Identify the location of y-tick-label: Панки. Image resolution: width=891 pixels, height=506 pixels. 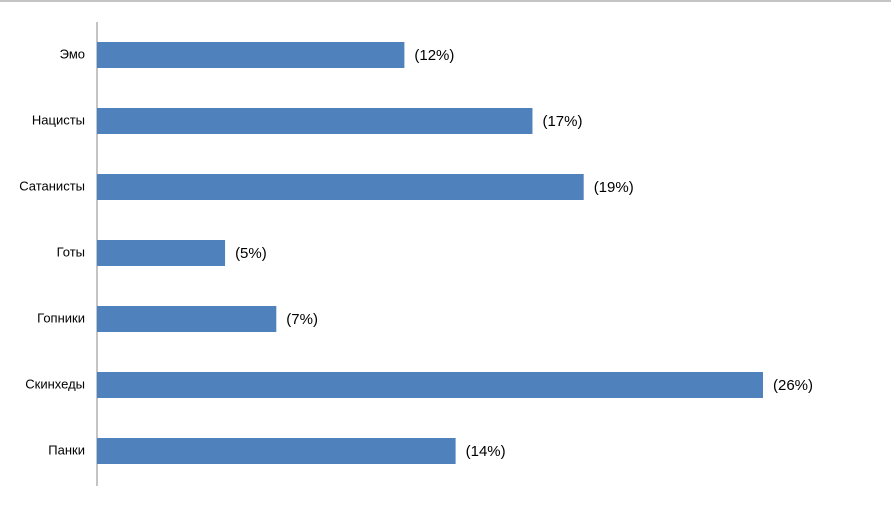
(66, 449).